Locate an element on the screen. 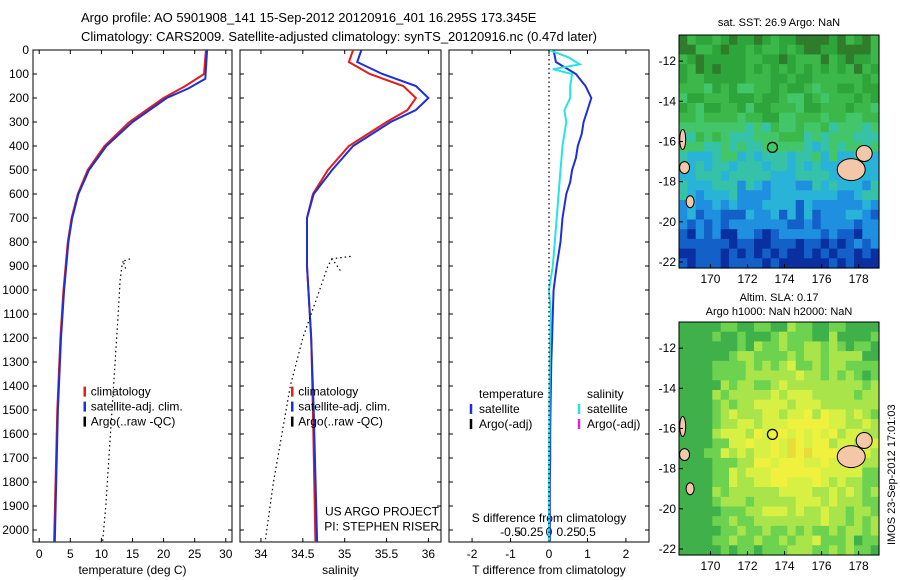 Image resolution: width=900 pixels, height=580 pixels. x-tick-label: 30 is located at coordinates (226, 554).